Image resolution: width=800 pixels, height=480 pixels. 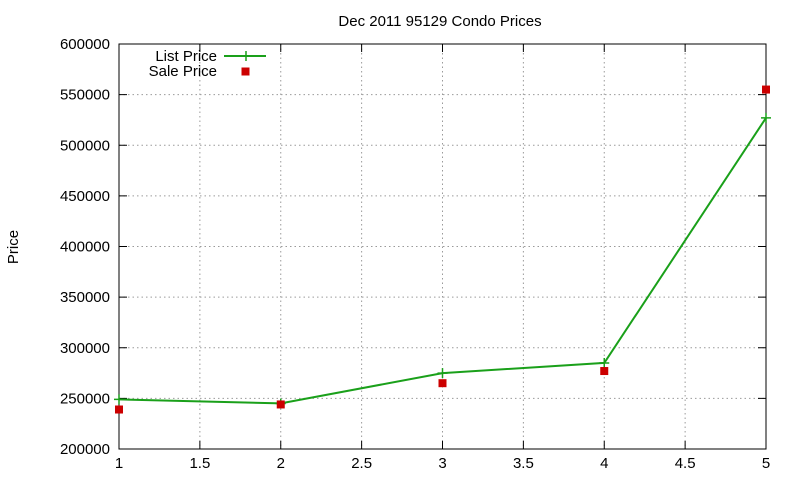 I want to click on legend-label-sale-price: Sale Price, so click(x=183, y=71).